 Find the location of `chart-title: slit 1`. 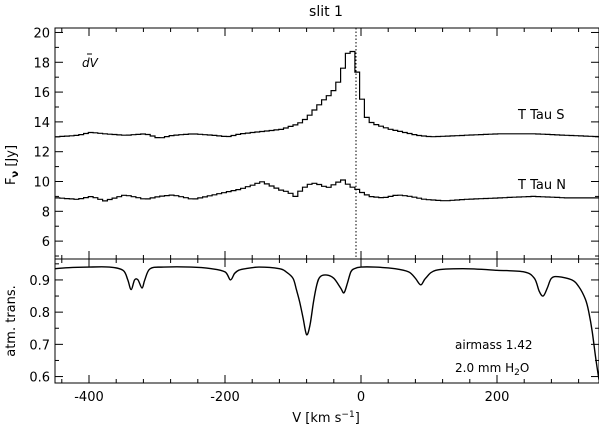

chart-title: slit 1 is located at coordinates (326, 12).